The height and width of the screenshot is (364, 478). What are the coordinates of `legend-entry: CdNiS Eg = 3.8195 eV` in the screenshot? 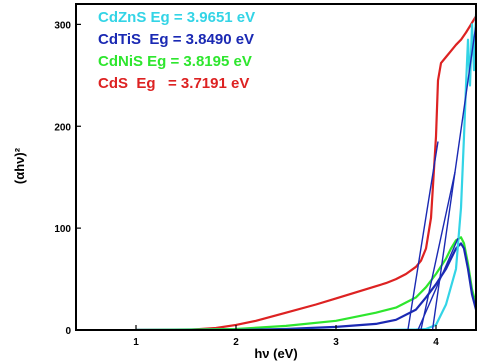 It's located at (175, 61).